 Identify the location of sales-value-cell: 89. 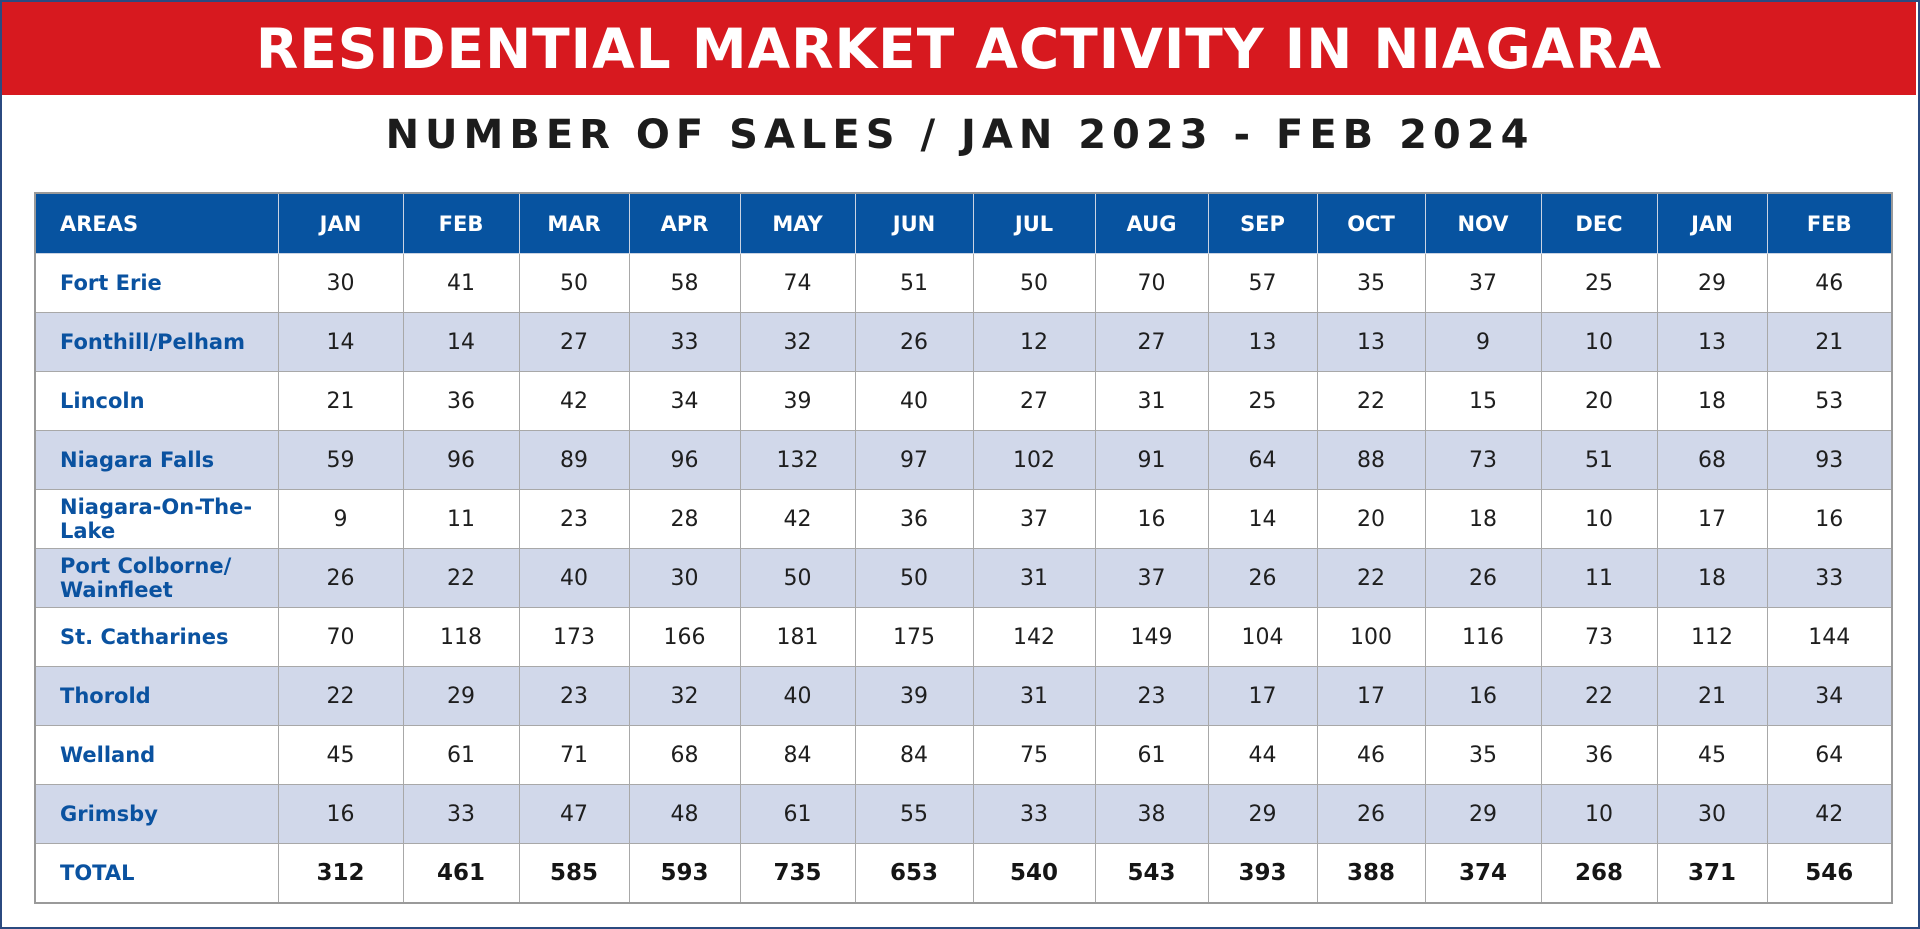
(574, 460).